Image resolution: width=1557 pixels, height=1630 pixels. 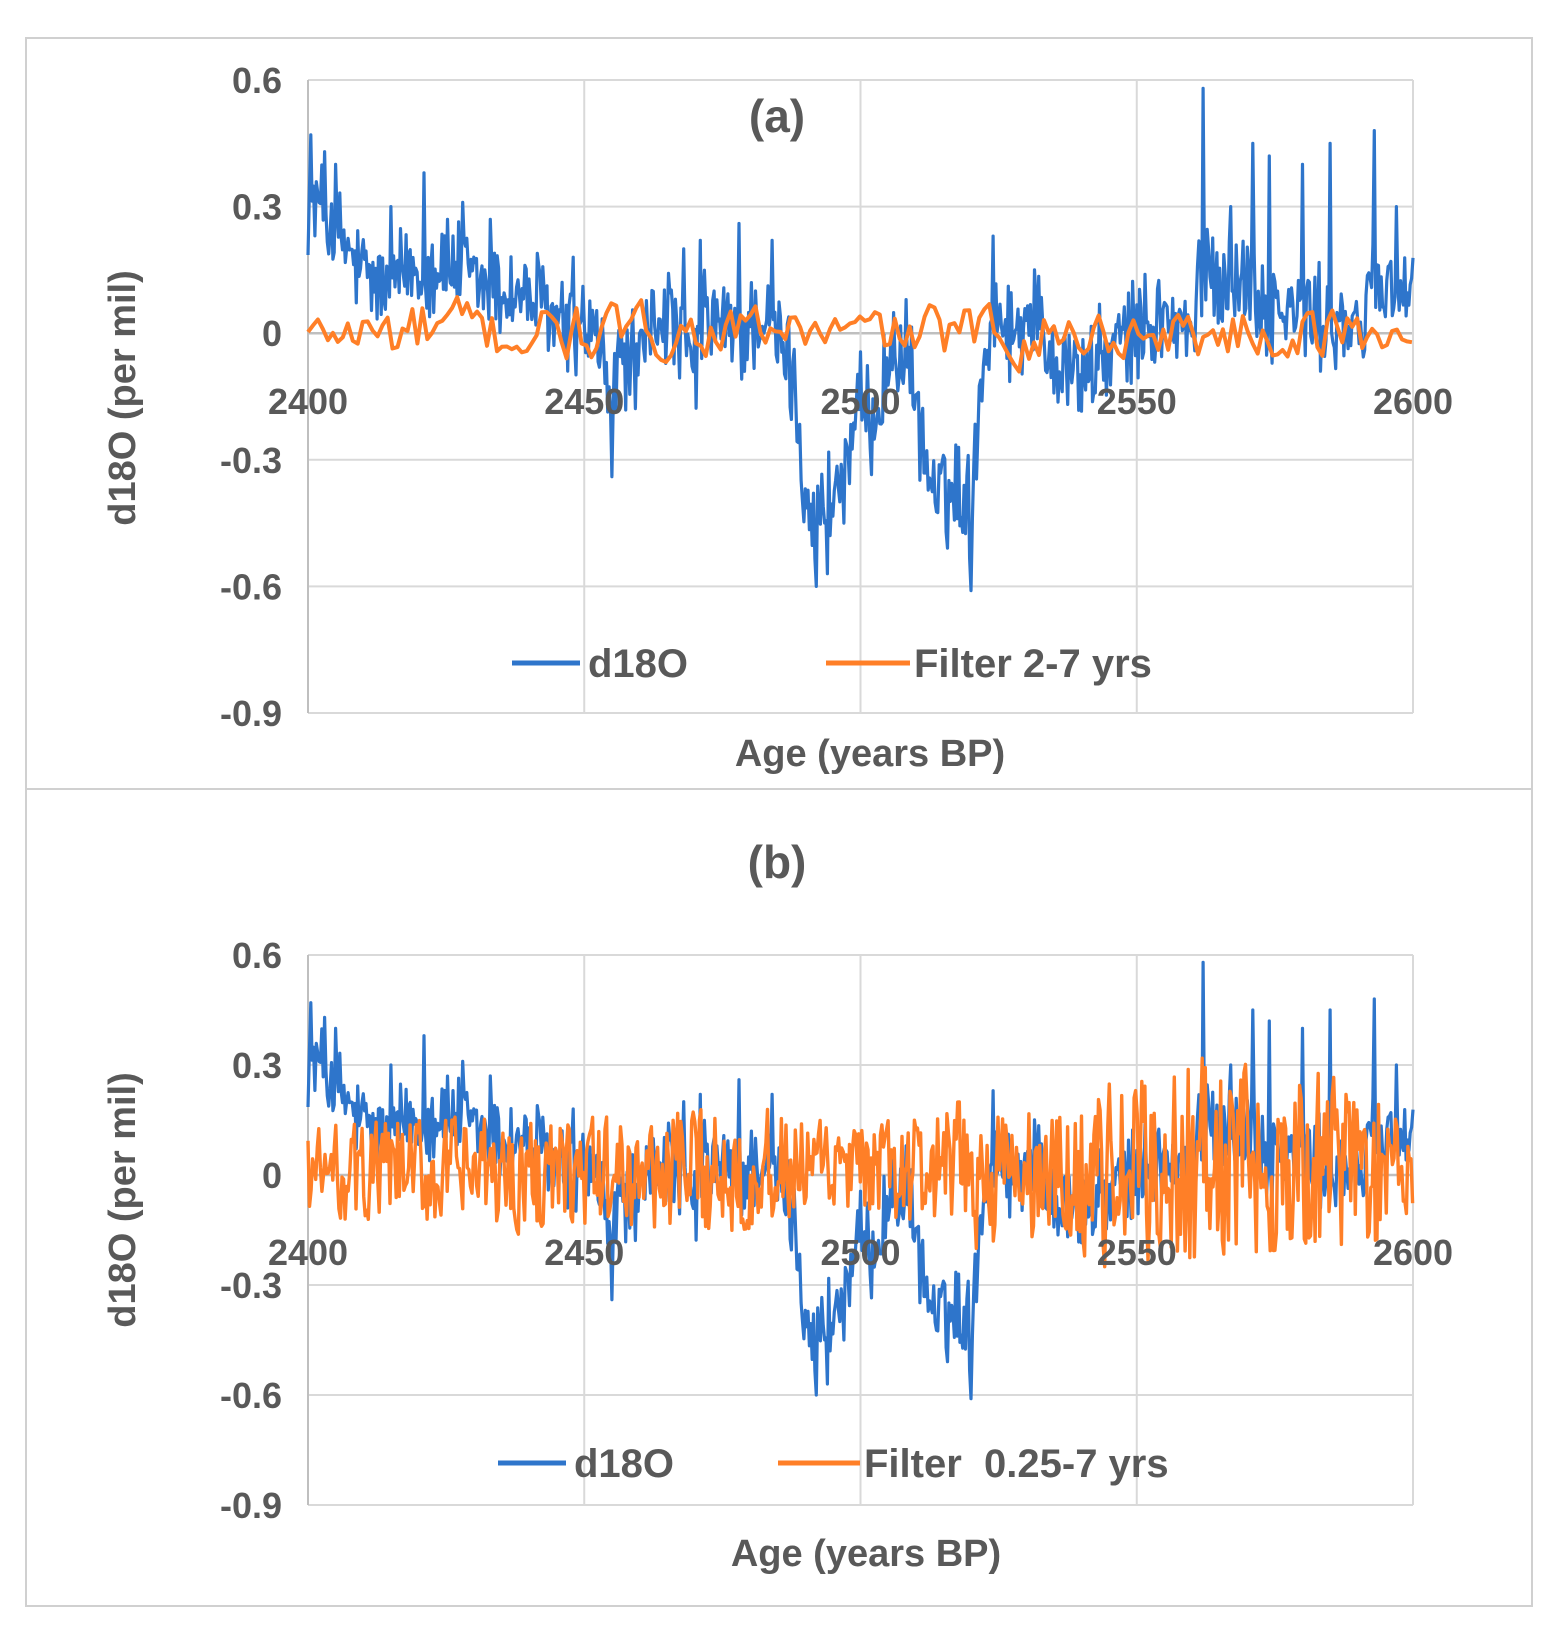 I want to click on panel-a-ytick-0.6: 0.6, so click(x=257, y=80).